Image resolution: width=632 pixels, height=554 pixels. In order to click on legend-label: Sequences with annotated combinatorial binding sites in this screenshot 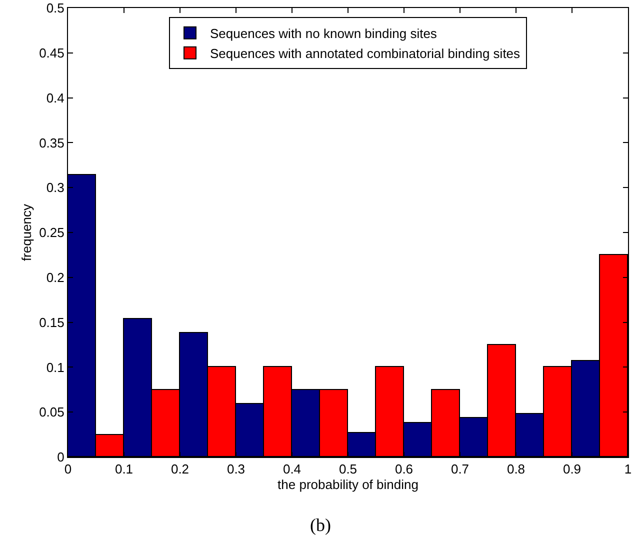, I will do `click(365, 53)`.